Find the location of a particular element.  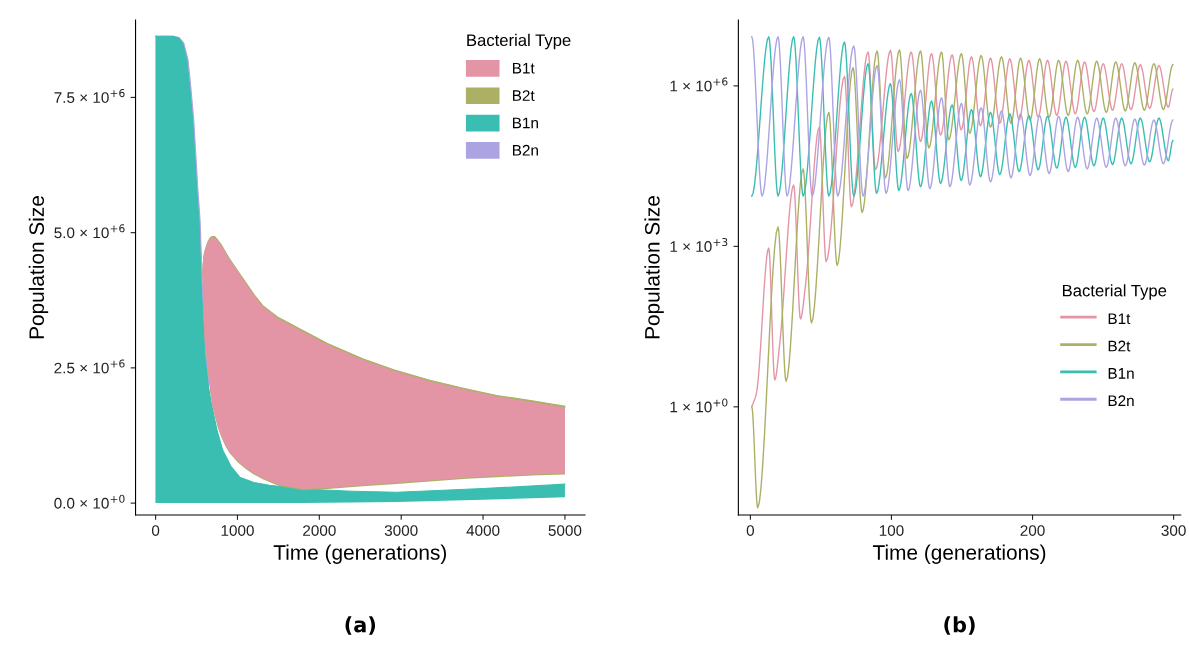

x-tick-label: 3000 is located at coordinates (401, 530).